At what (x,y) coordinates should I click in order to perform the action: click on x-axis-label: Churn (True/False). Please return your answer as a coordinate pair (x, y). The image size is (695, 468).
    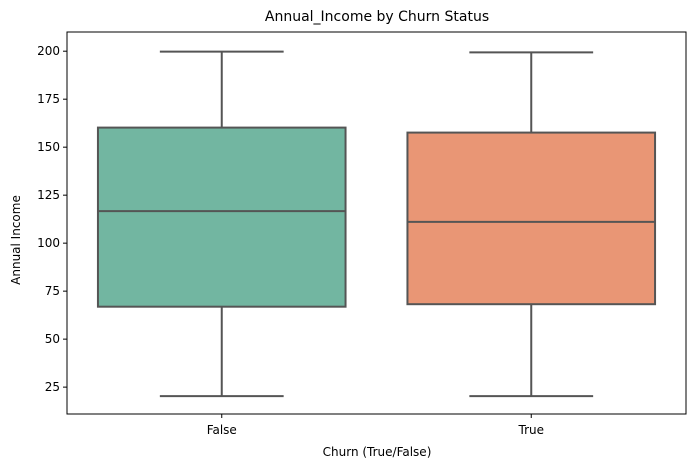
    Looking at the image, I should click on (377, 452).